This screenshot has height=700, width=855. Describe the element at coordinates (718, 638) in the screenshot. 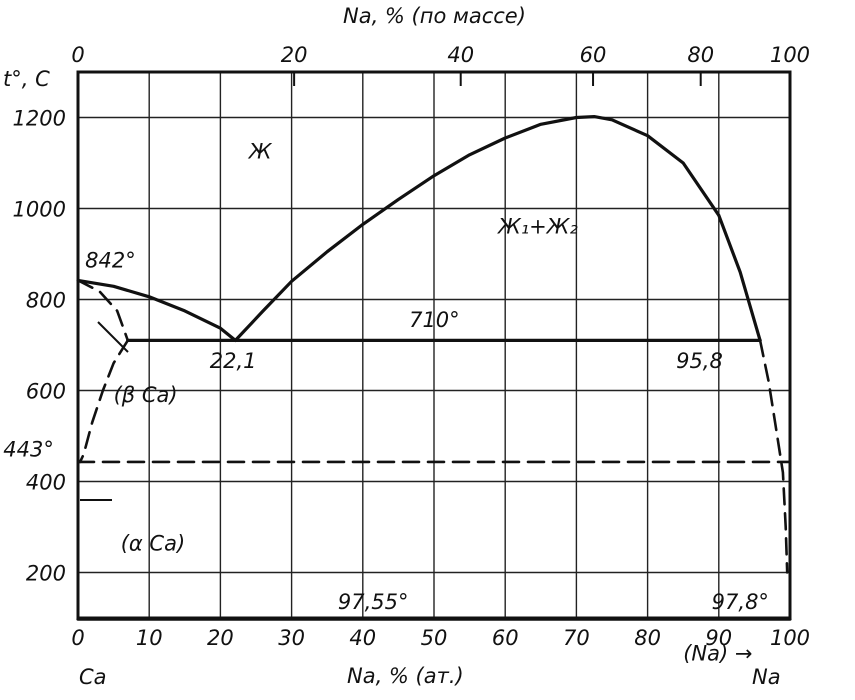

I see `x-tick-label: 90` at that location.